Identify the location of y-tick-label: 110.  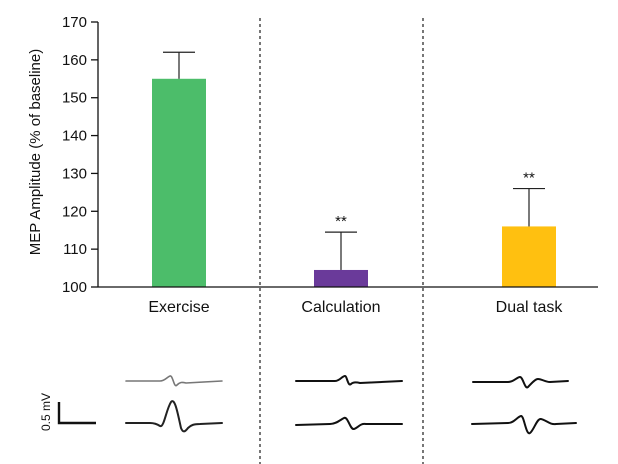
(75, 249).